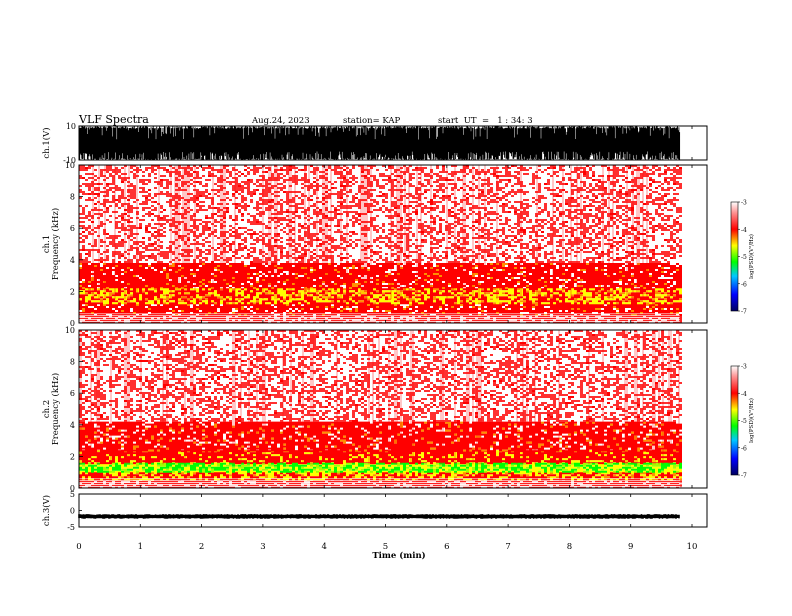 The height and width of the screenshot is (616, 792). What do you see at coordinates (72, 456) in the screenshot?
I see `ch2-spectrogram-ytick-label: 2` at bounding box center [72, 456].